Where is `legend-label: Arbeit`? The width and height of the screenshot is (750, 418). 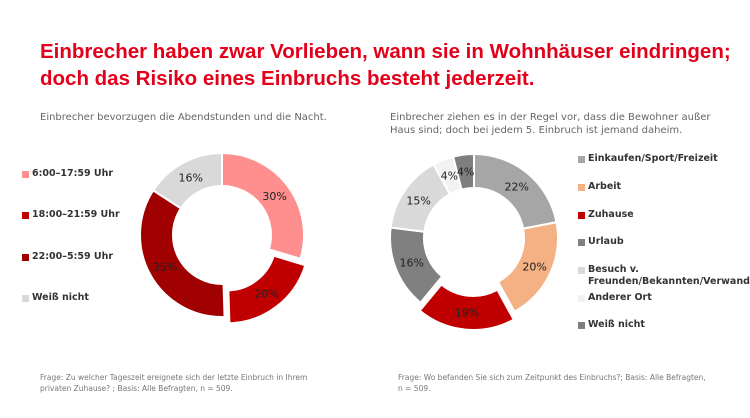 legend-label: Arbeit is located at coordinates (605, 186).